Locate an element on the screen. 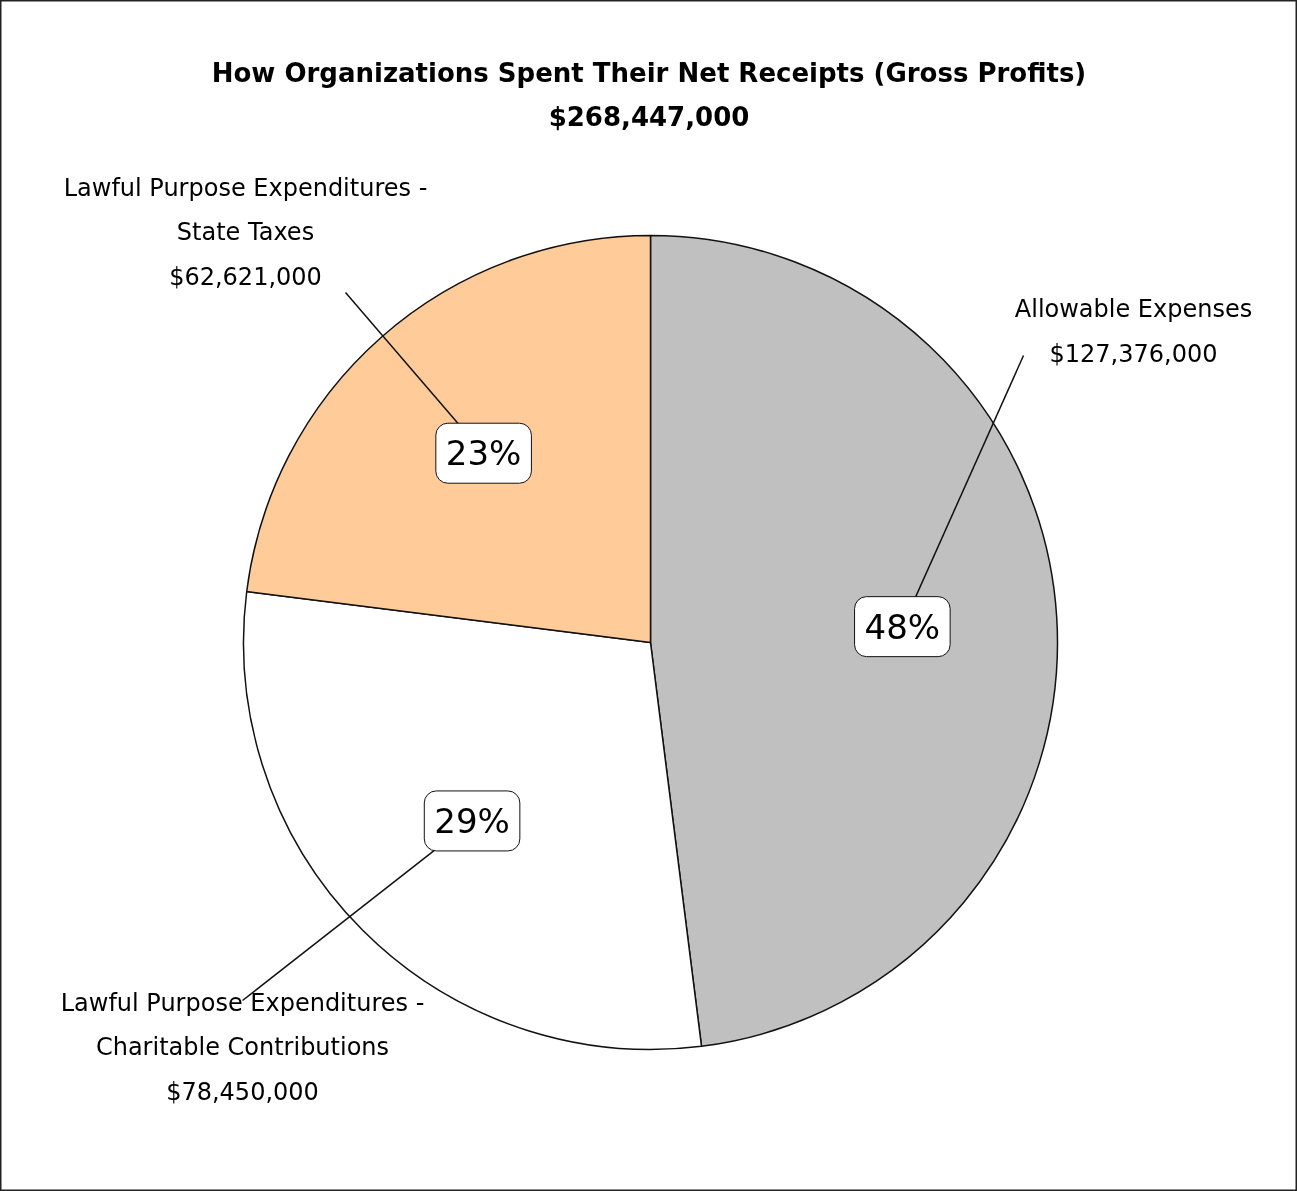 The height and width of the screenshot is (1191, 1297). slice-label: Lawful Purpose Expenditures - State Taxes $62,621,000 is located at coordinates (245, 232).